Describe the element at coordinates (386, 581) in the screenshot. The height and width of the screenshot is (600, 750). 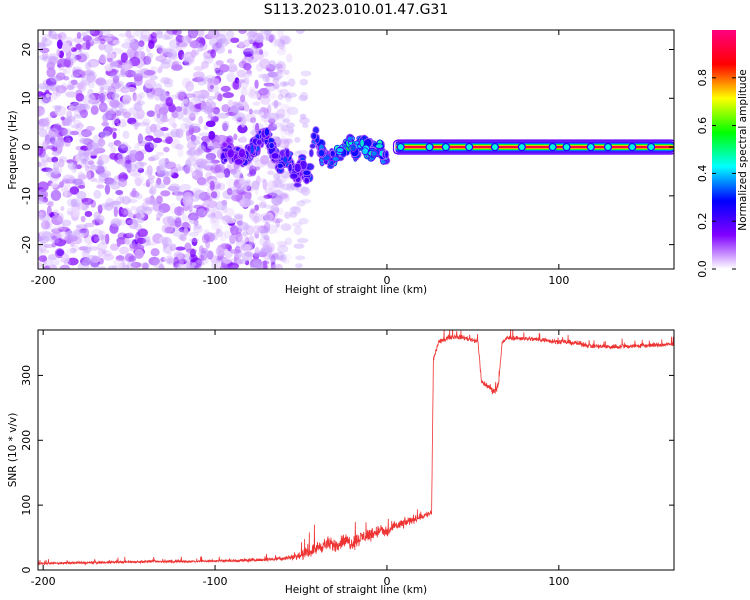
I see `x-tick-label: 0` at that location.